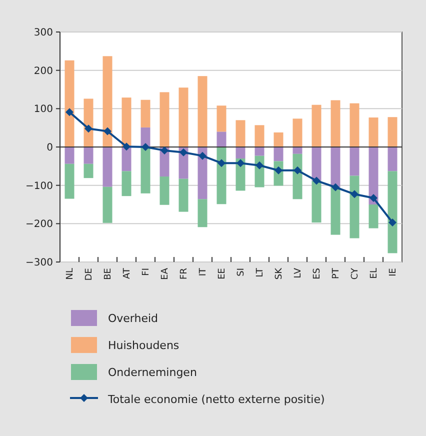 This screenshot has width=426, height=436. I want to click on x-tick-label: EE, so click(223, 274).